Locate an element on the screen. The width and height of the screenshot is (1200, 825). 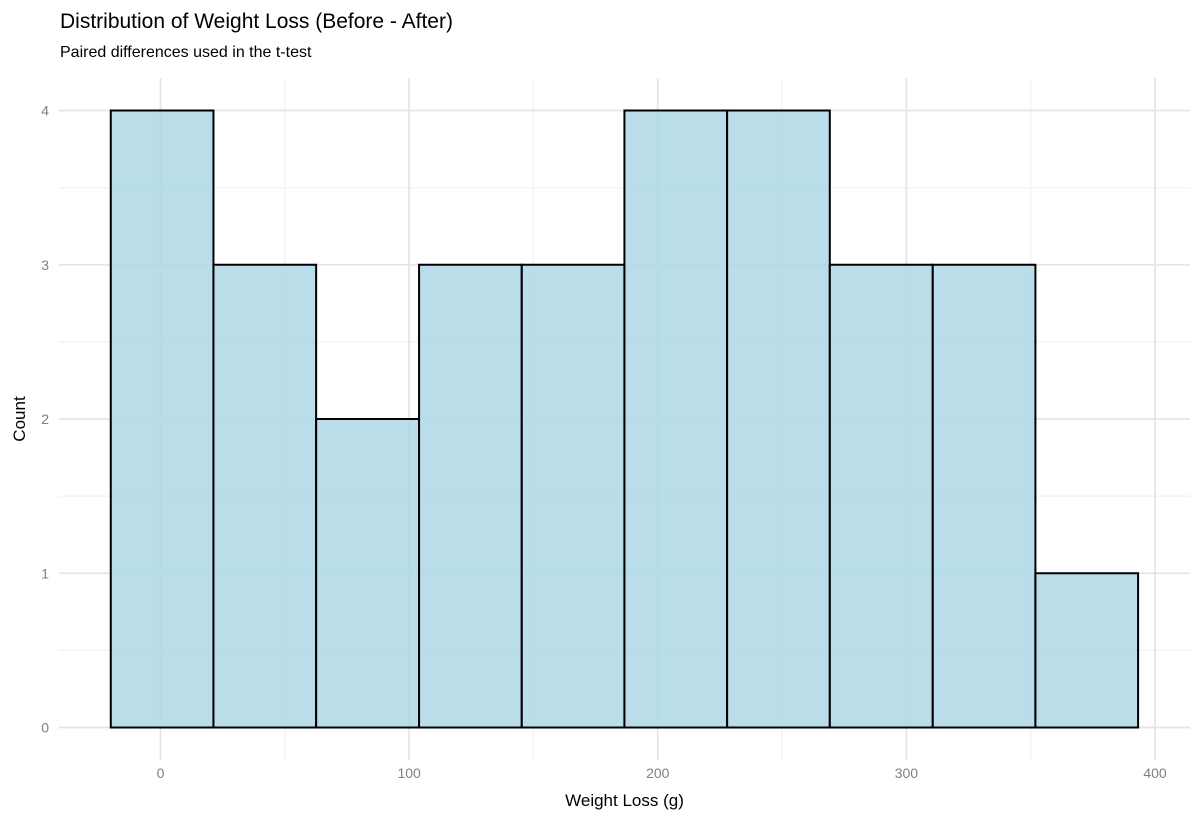
y-axis-tick-labels: 0 1 2 3 4 is located at coordinates (45, 419).